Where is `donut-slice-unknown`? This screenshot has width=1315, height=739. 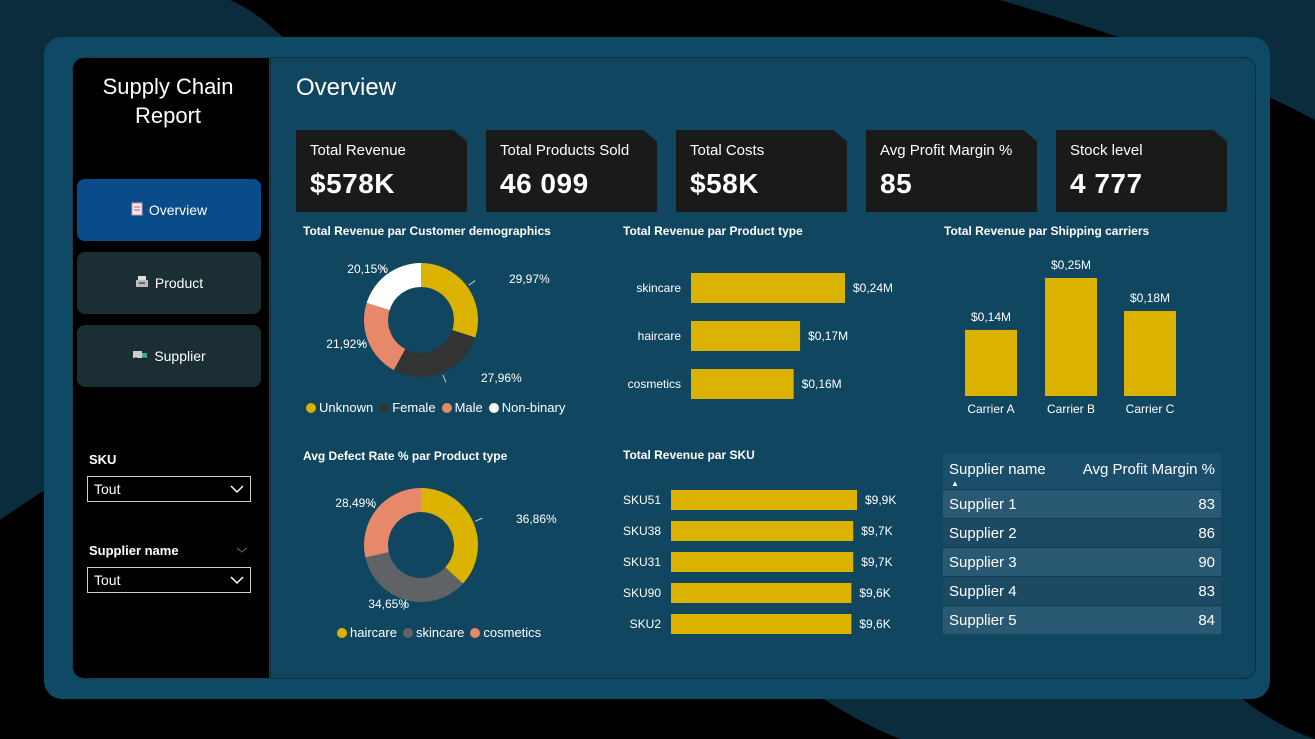 donut-slice-unknown is located at coordinates (449, 300).